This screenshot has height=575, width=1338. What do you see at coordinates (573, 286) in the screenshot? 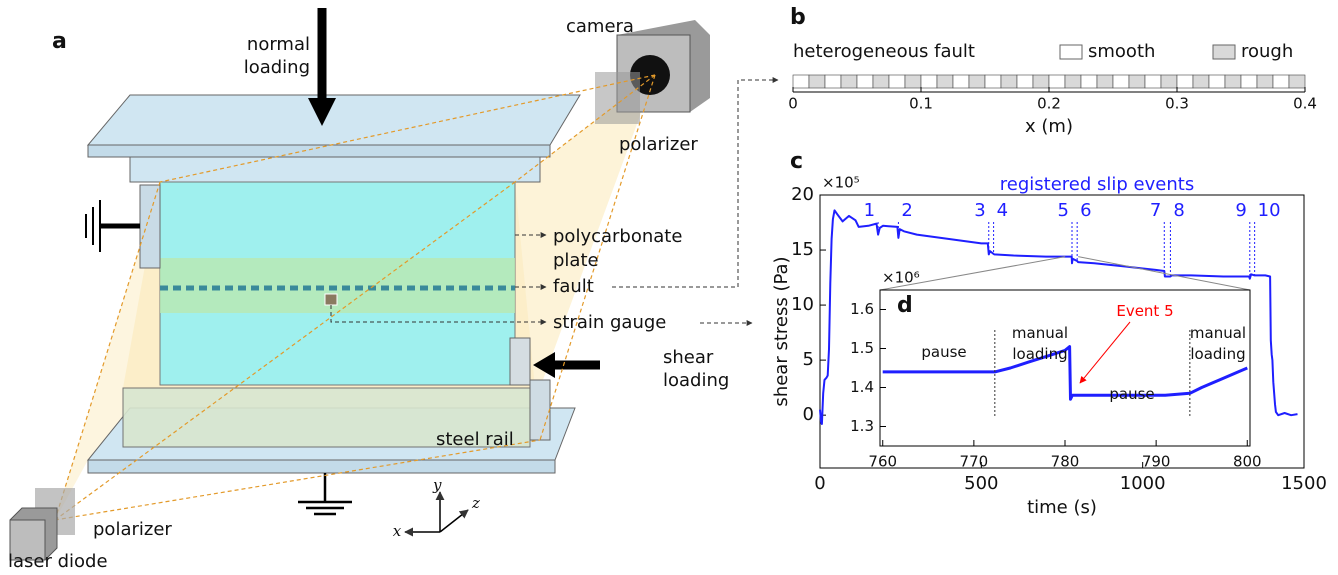
I see `label: fault` at bounding box center [573, 286].